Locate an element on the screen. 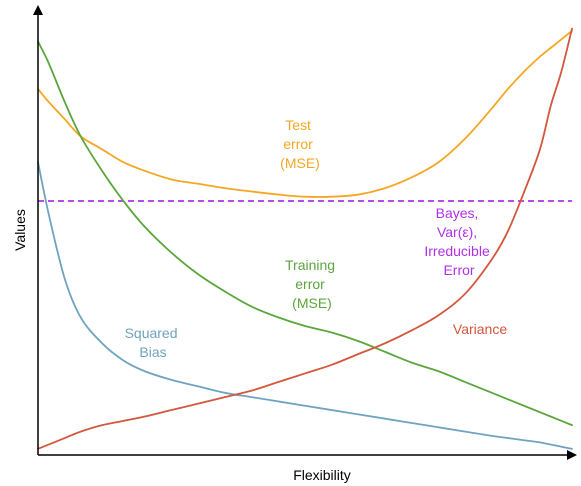 The height and width of the screenshot is (486, 581). training-error-label-line-1: Training is located at coordinates (310, 265).